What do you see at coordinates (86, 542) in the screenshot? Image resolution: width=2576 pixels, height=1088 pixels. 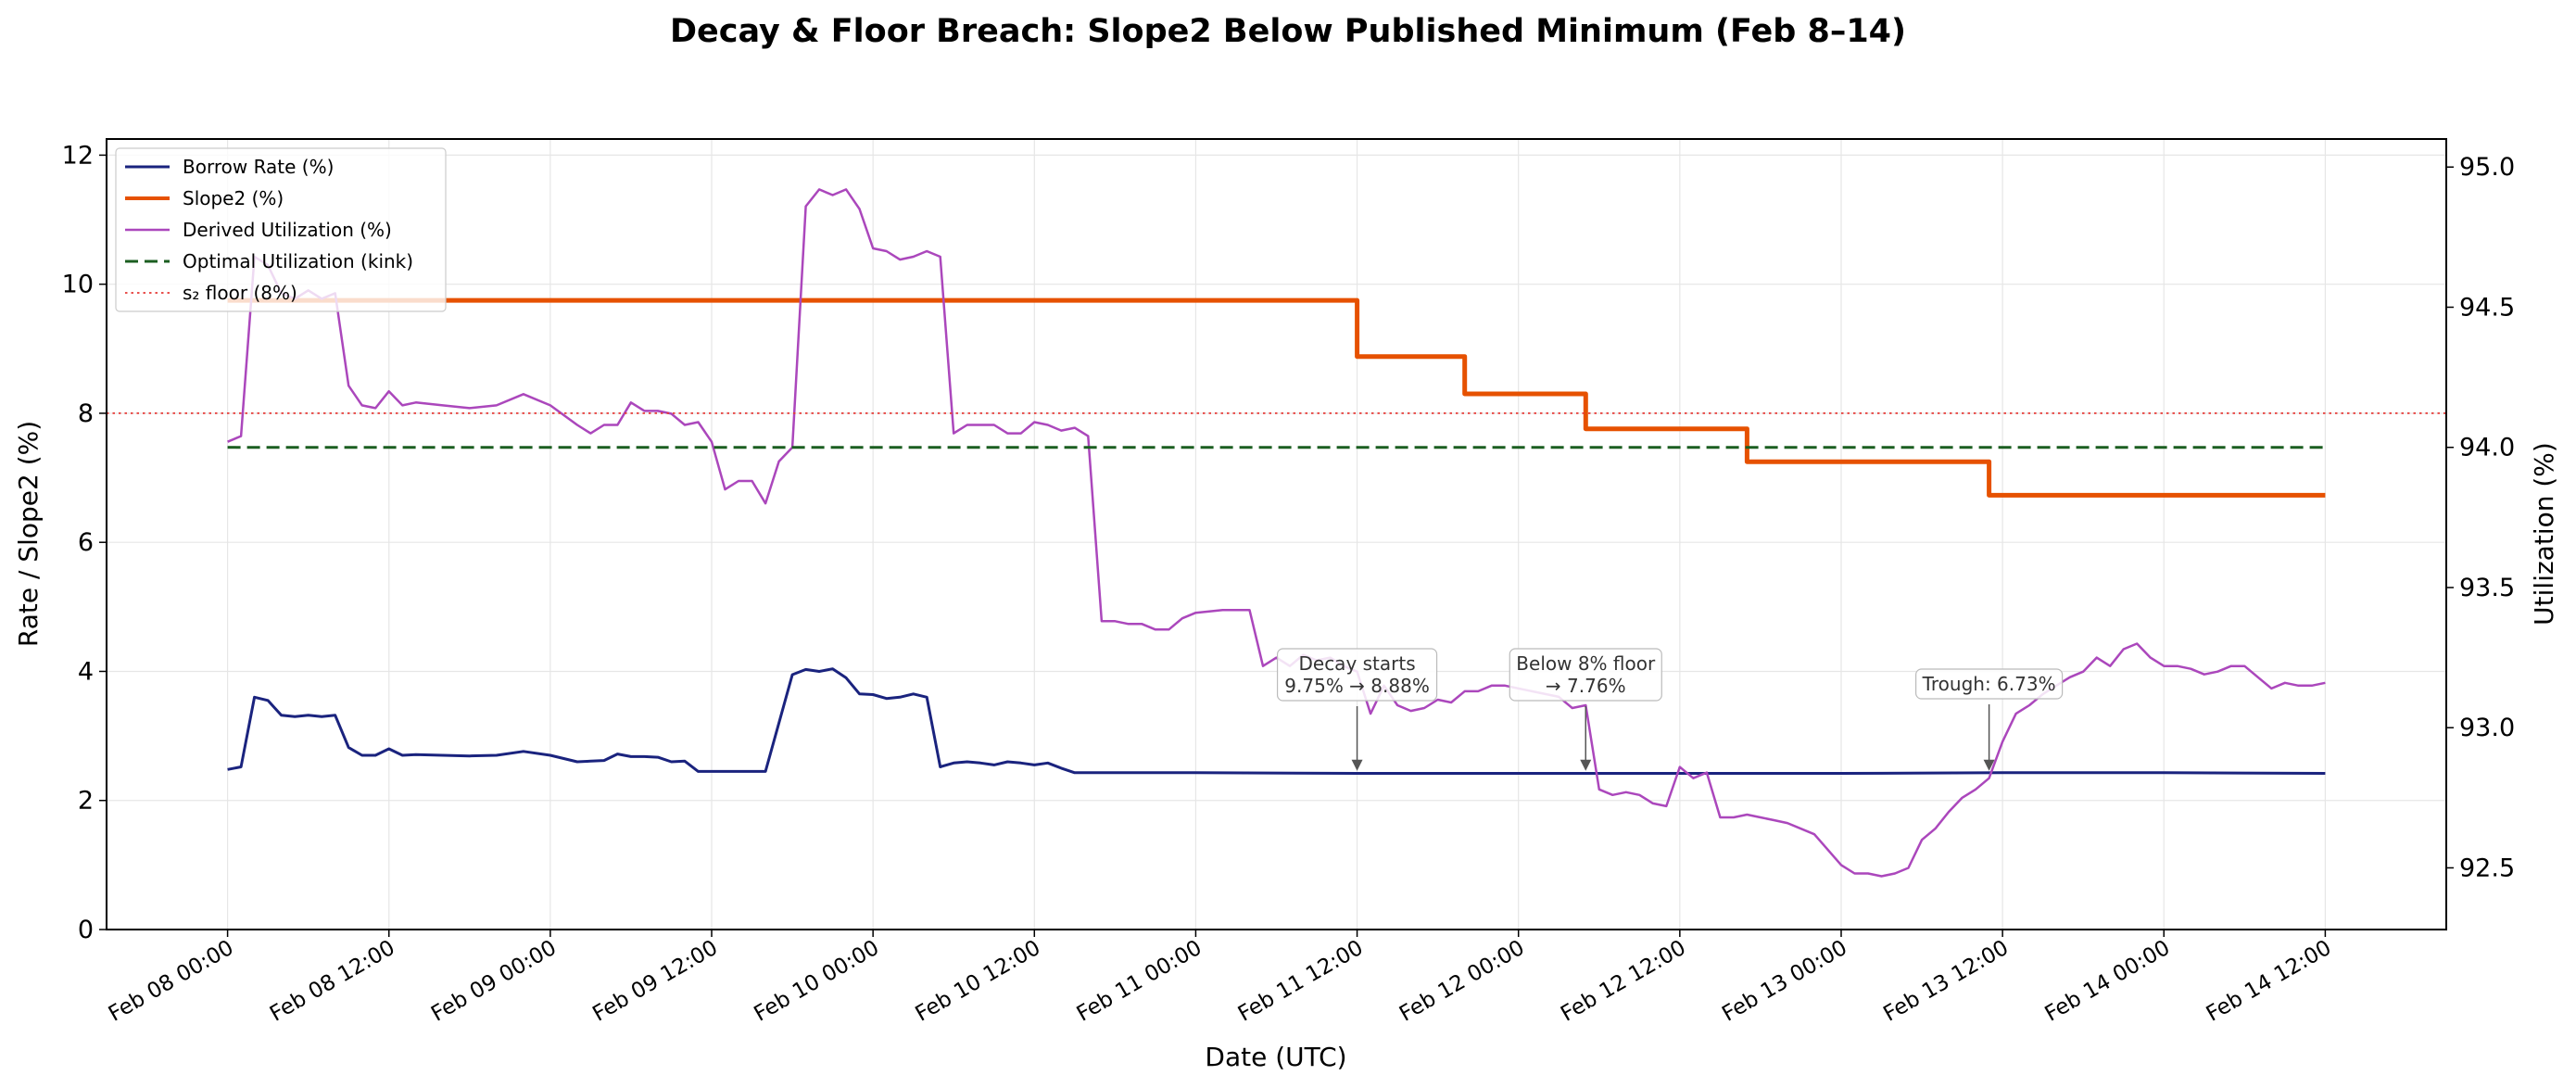 I see `y-left-tick-label: 6` at bounding box center [86, 542].